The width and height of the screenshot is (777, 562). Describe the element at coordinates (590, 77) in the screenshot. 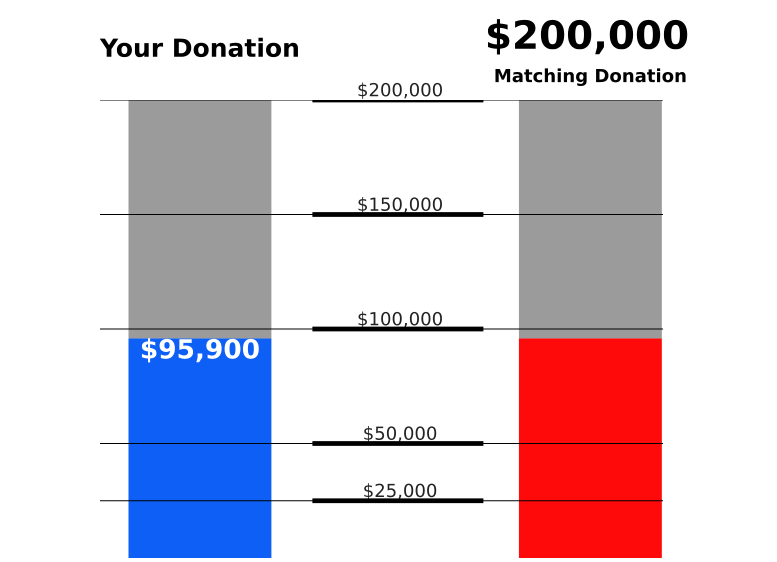

I see `x-tick-label: Matching Donation` at that location.